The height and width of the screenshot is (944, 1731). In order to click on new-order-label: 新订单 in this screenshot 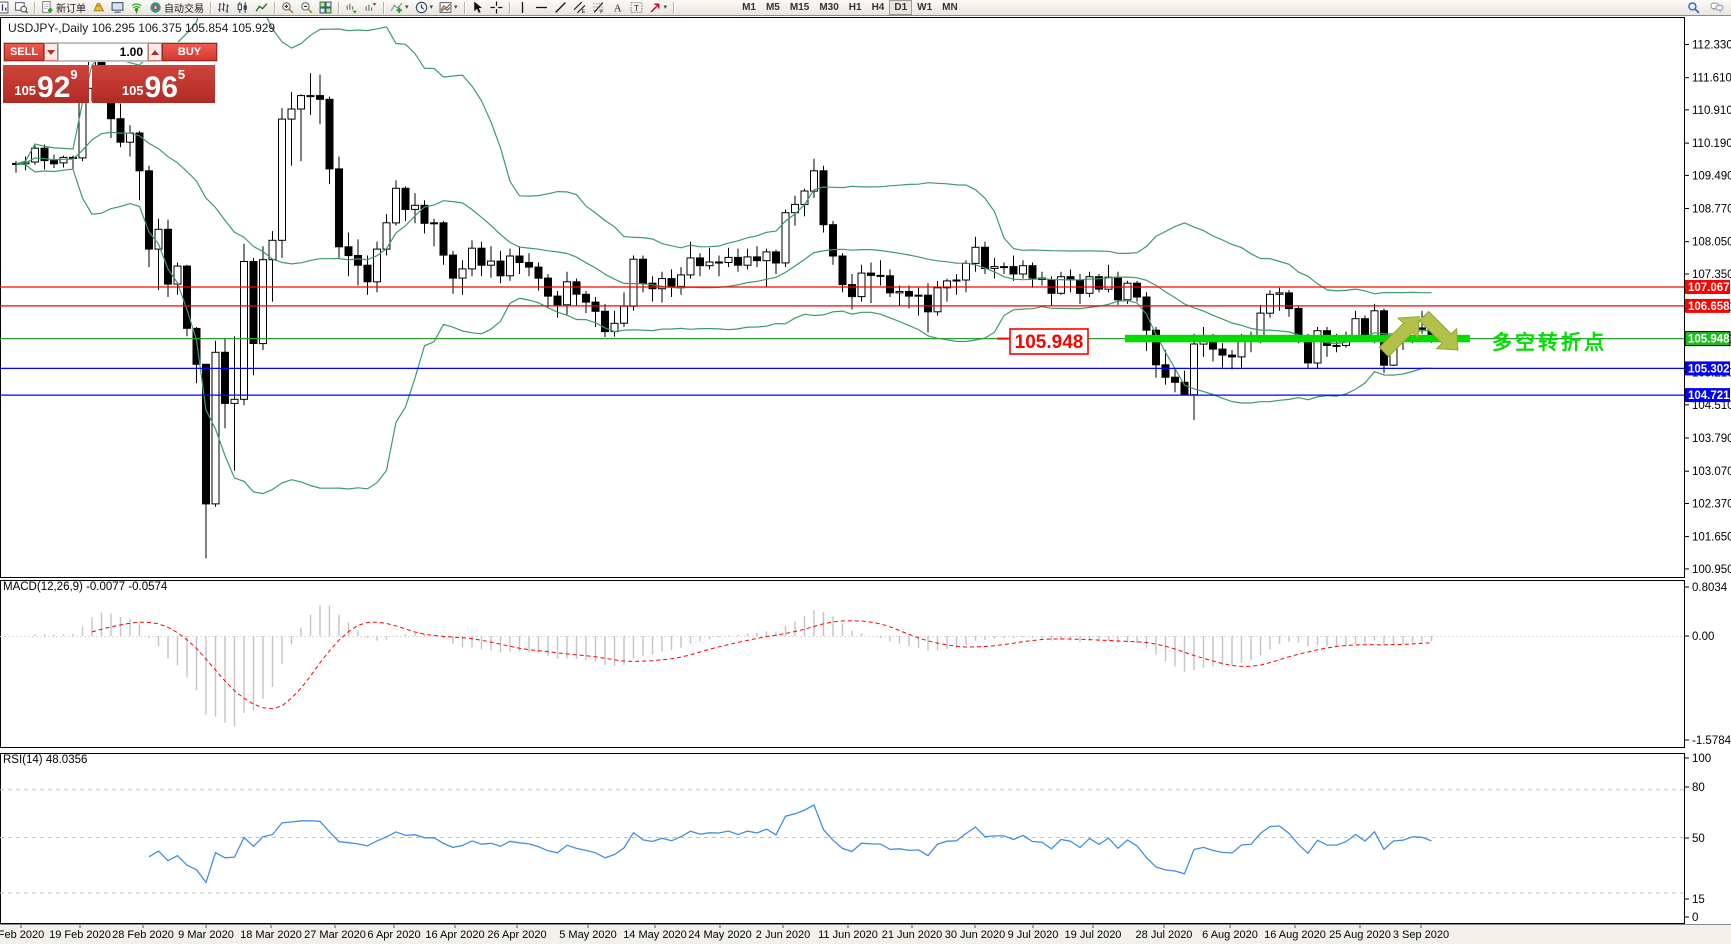, I will do `click(71, 9)`.